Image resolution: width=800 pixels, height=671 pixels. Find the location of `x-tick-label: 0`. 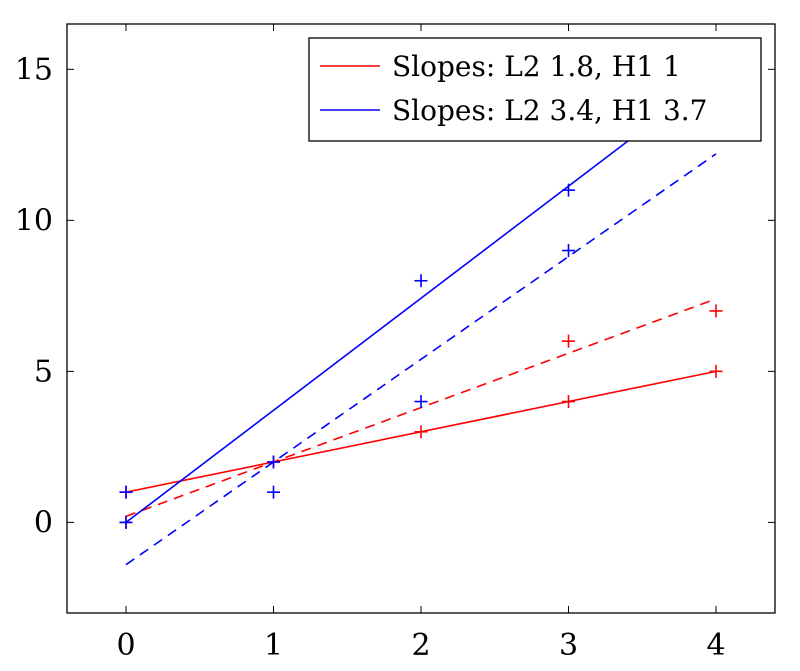

x-tick-label: 0 is located at coordinates (125, 645).